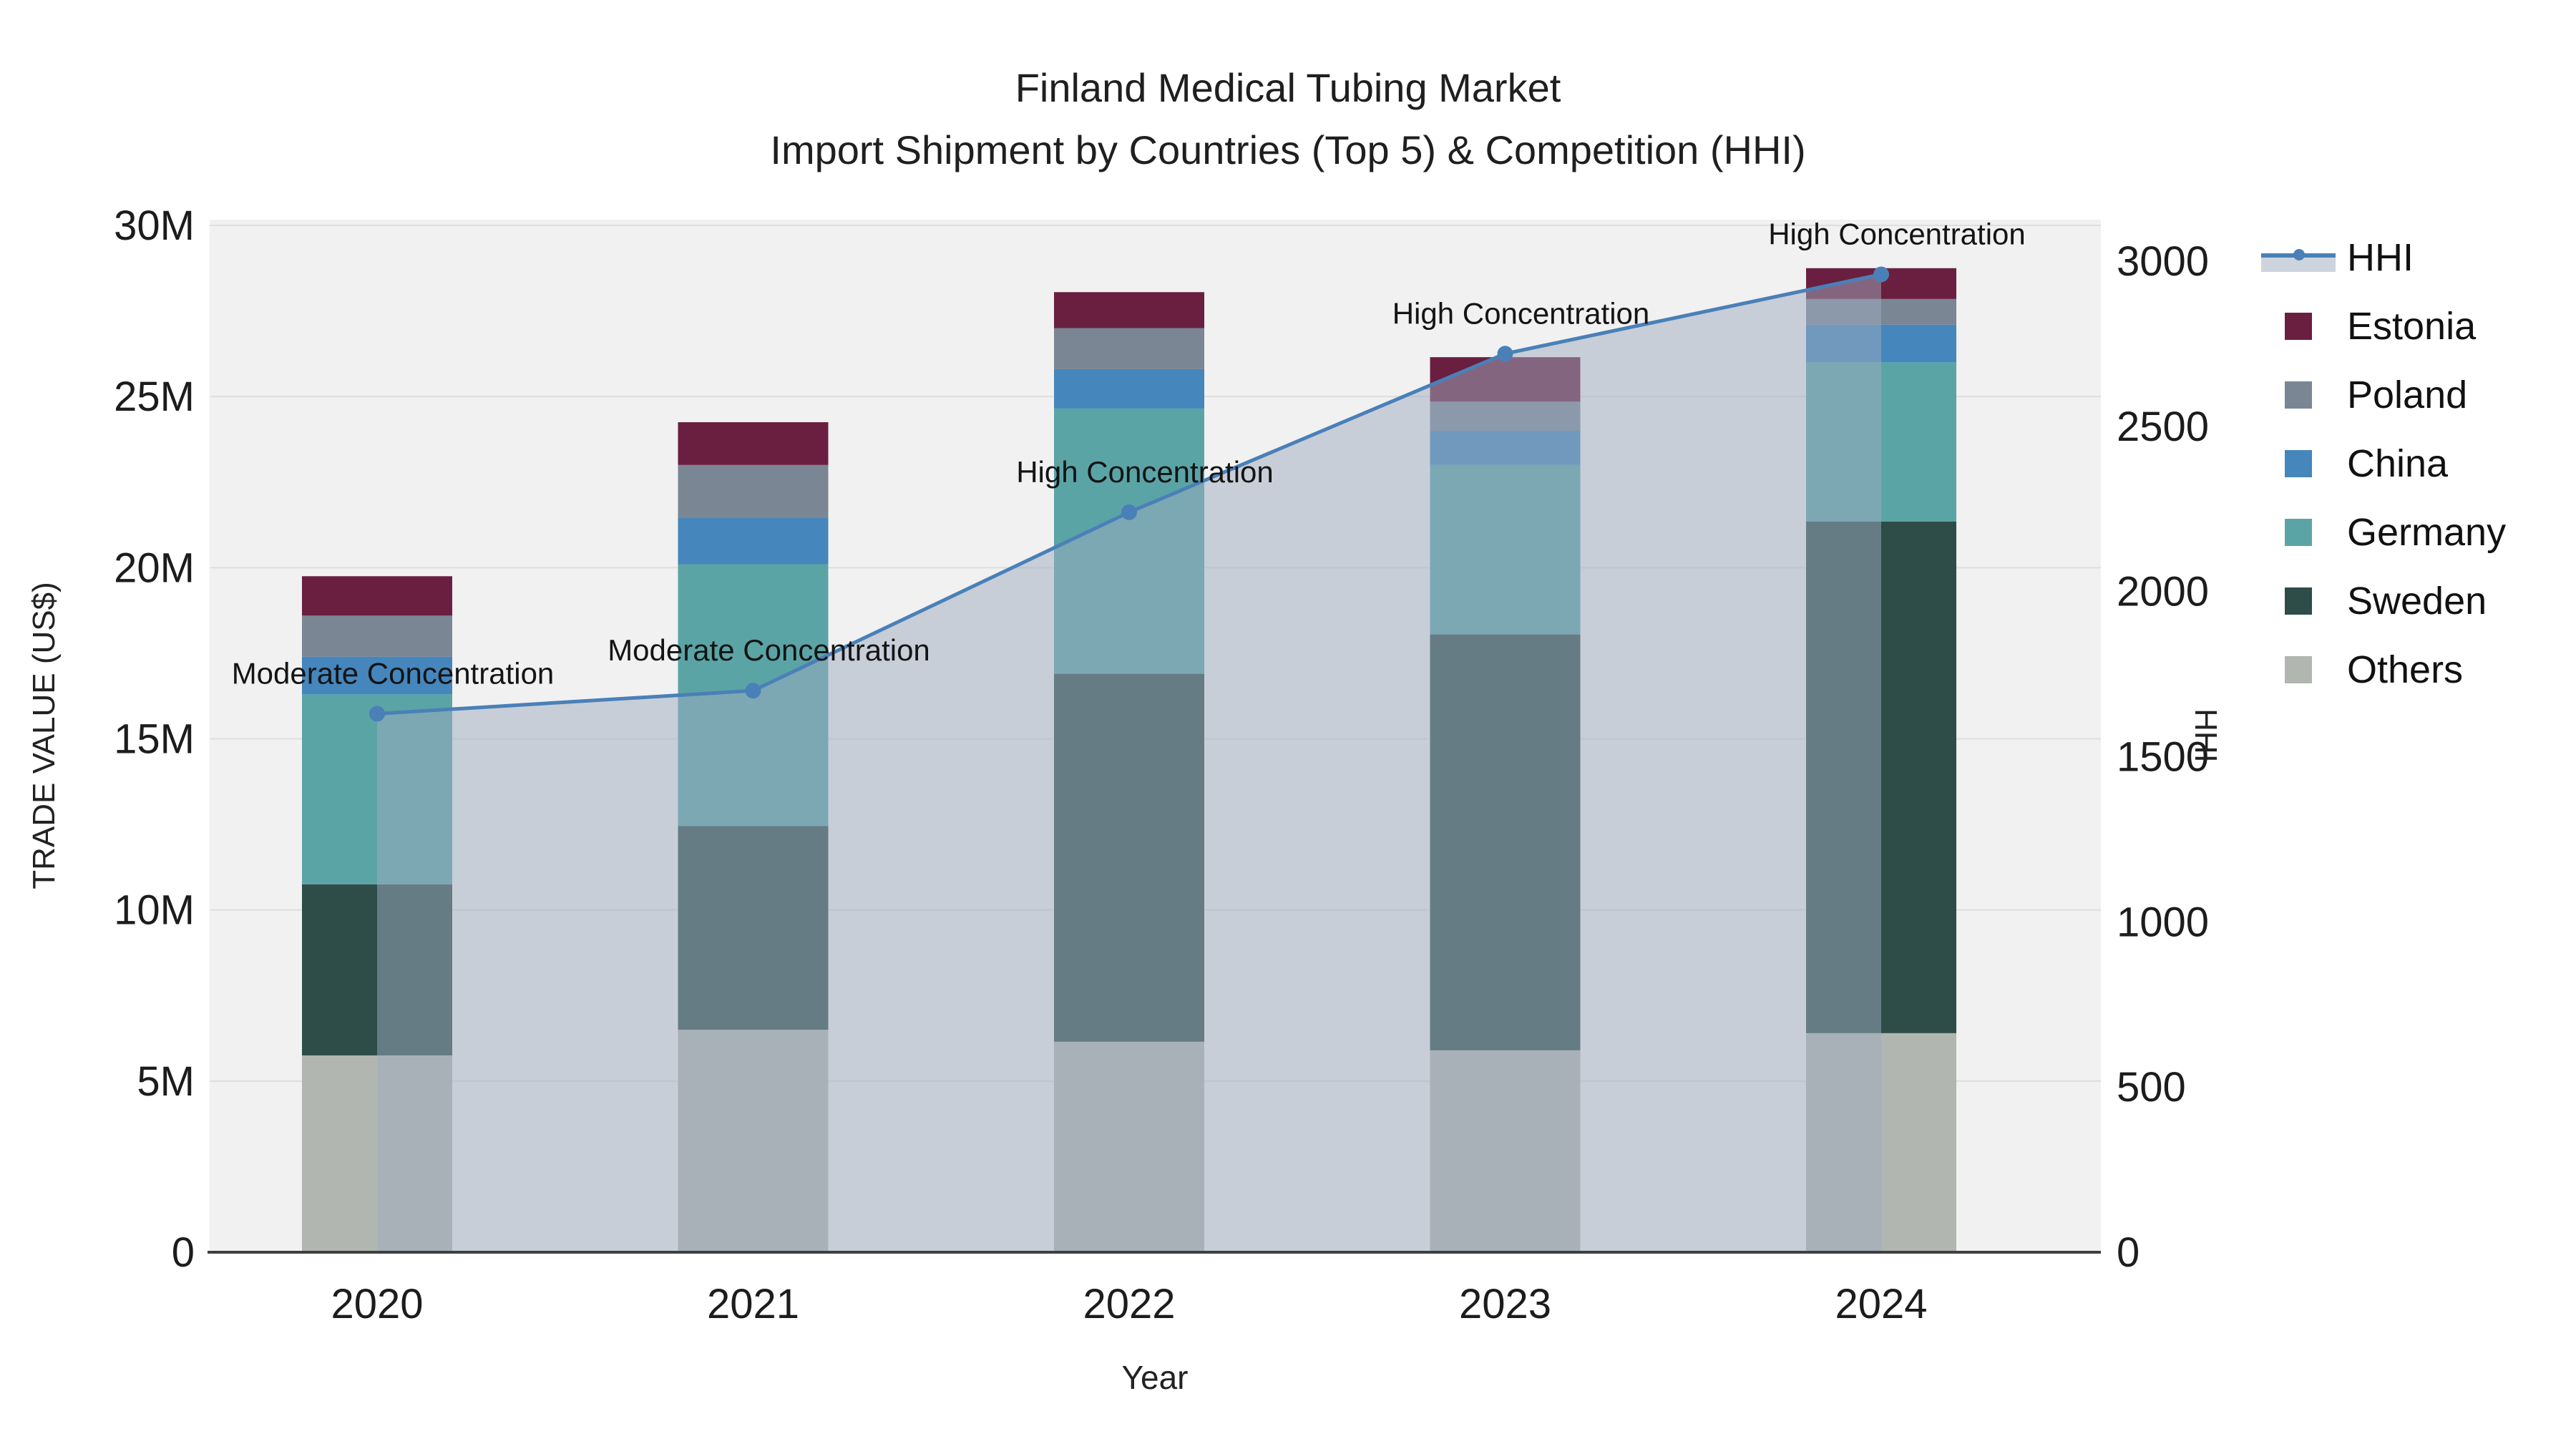  I want to click on legend-label-estonia: Estonia, so click(2412, 326).